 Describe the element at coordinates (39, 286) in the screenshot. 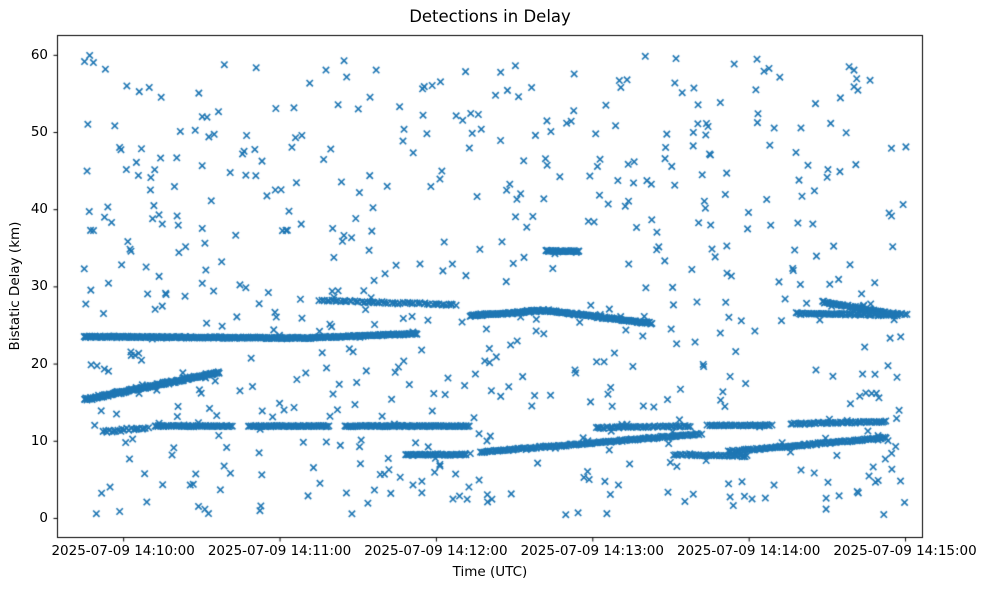

I see `y-tick-label: 30` at that location.